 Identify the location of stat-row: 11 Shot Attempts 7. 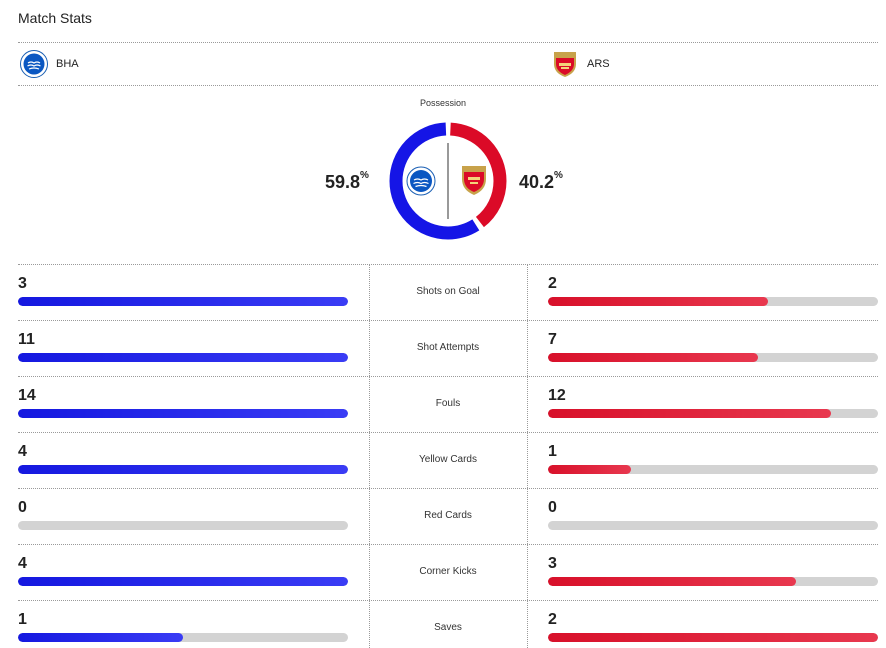
(443, 348).